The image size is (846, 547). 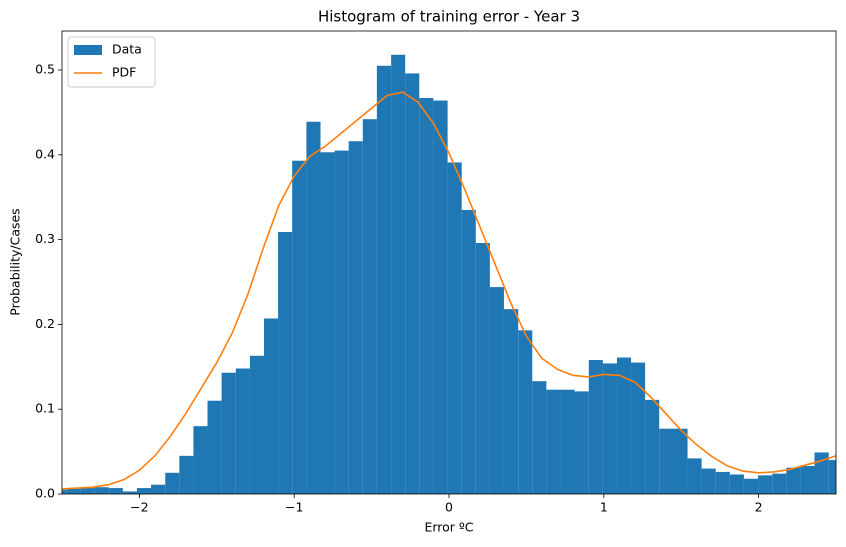 What do you see at coordinates (449, 17) in the screenshot?
I see `chart-title: Histogram of training error - Year 3` at bounding box center [449, 17].